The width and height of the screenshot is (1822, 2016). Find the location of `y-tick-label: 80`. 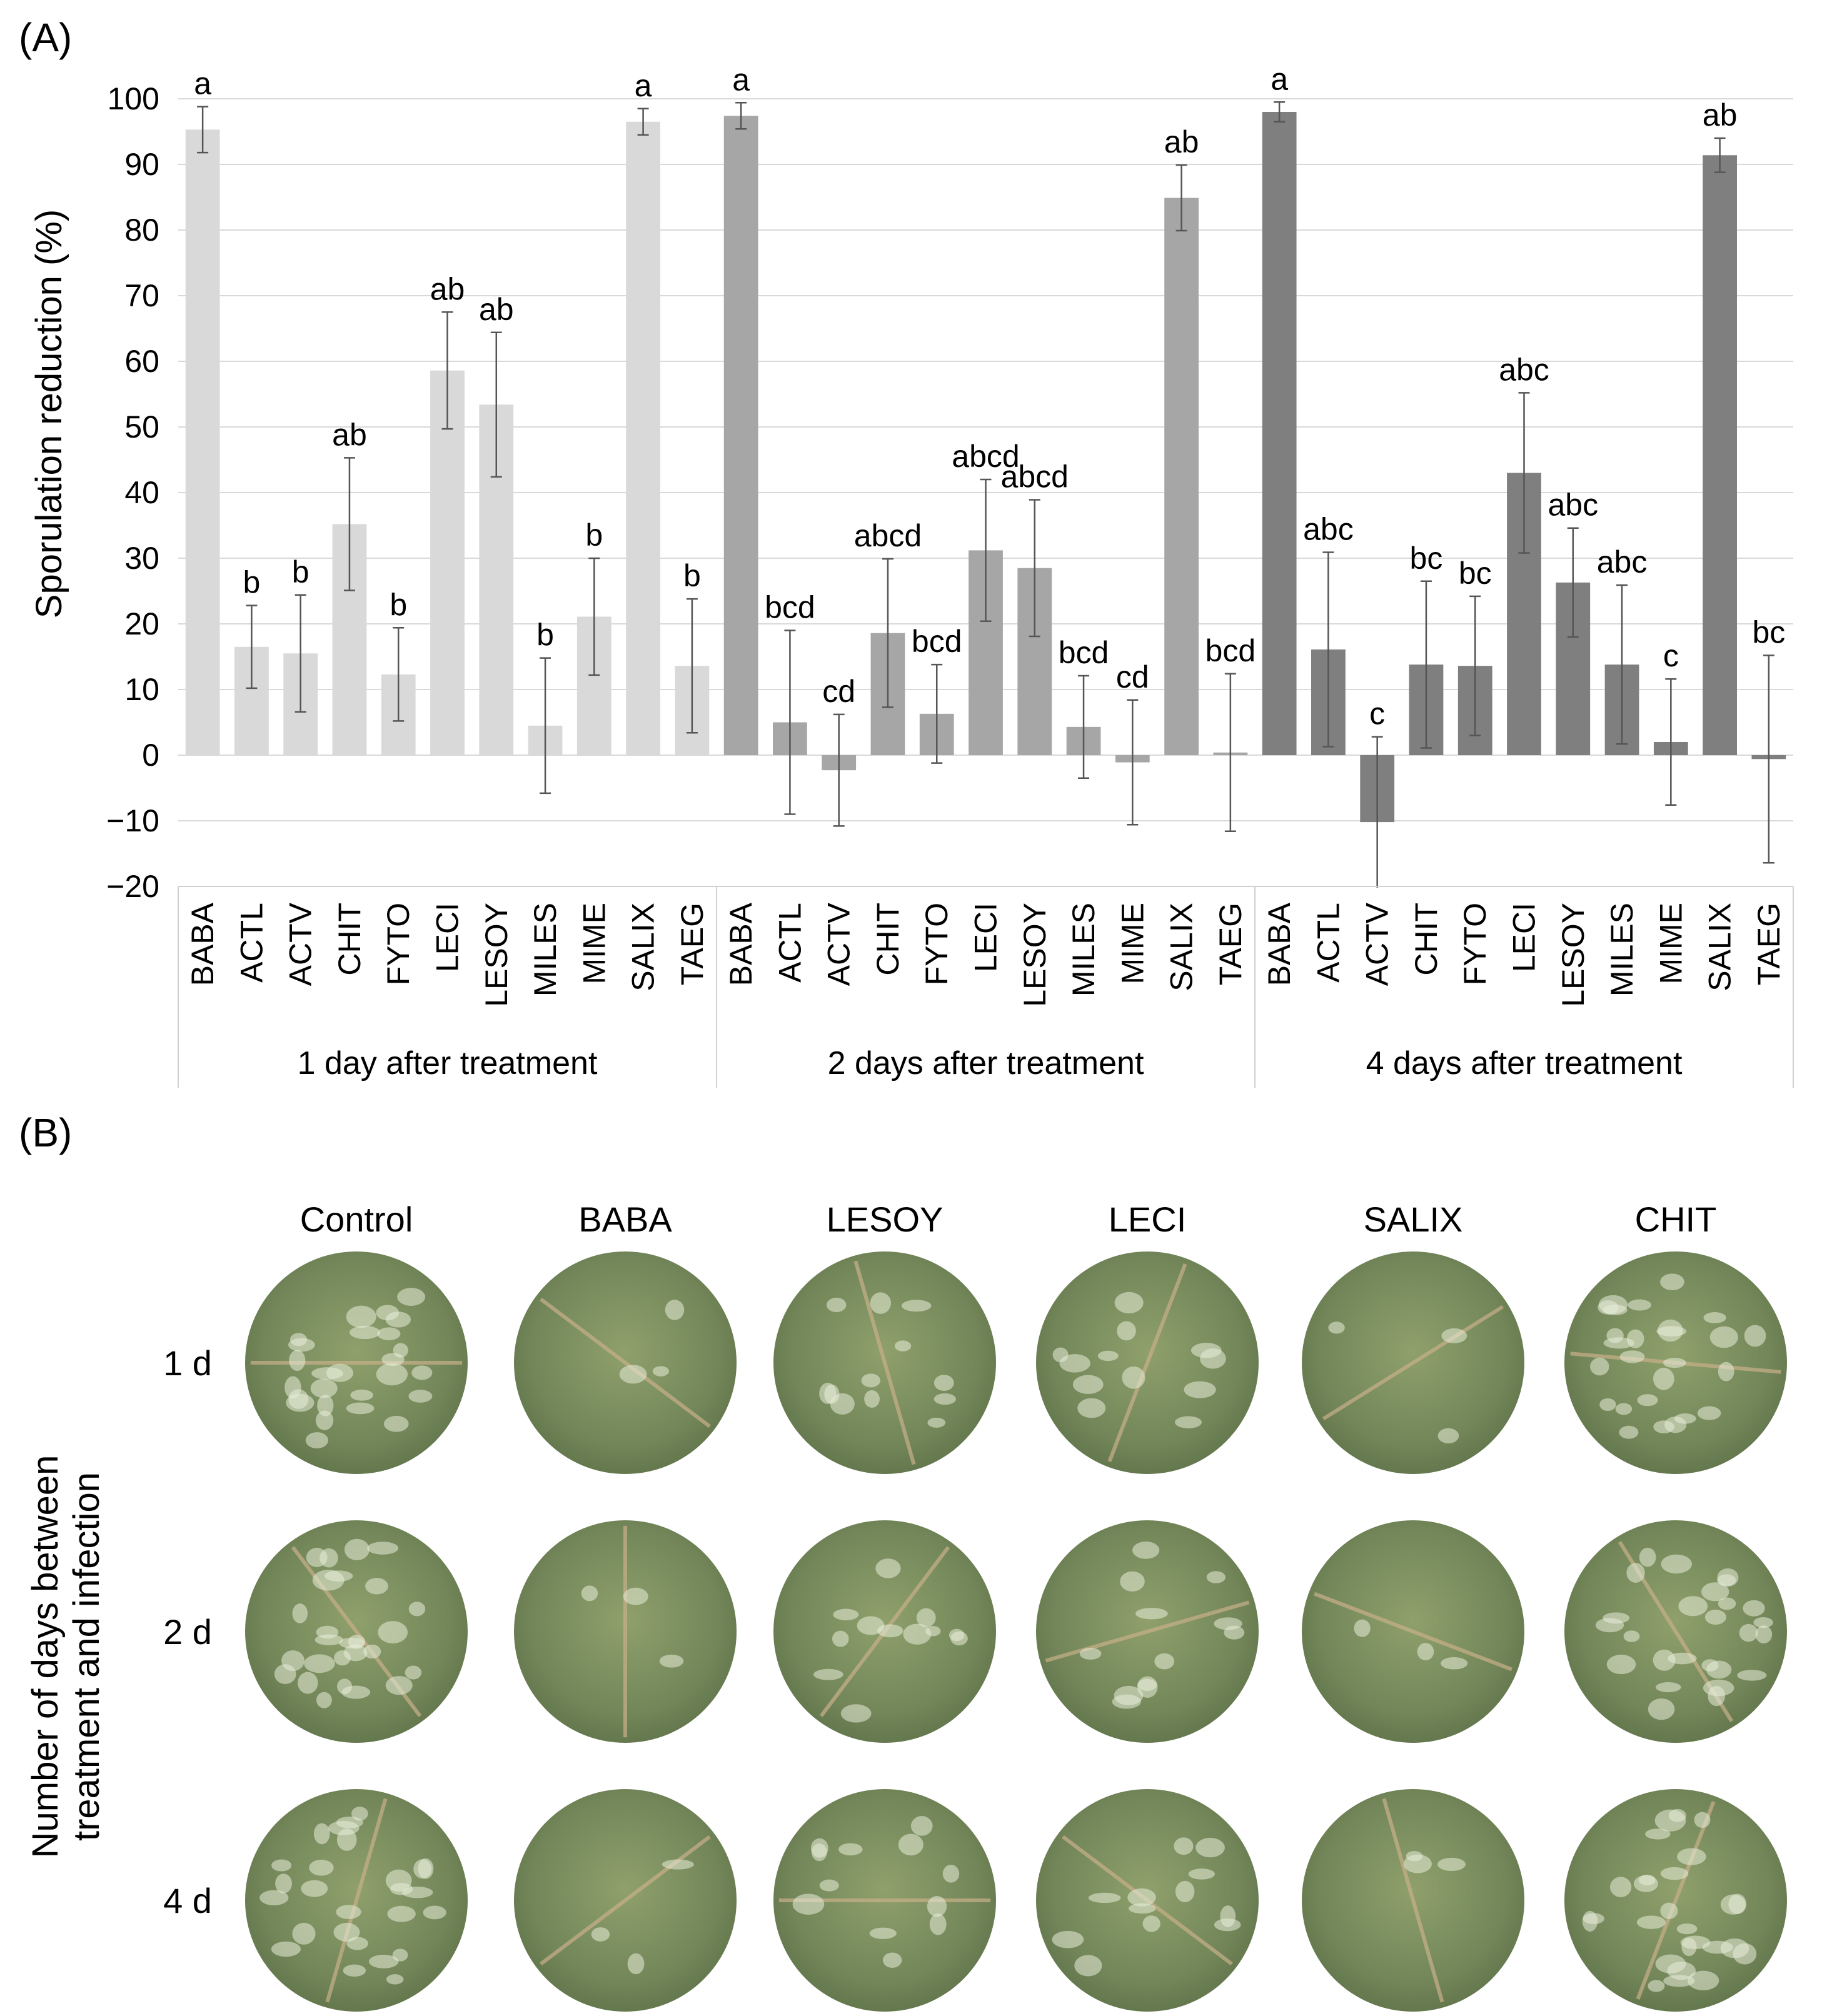

y-tick-label: 80 is located at coordinates (141, 230).